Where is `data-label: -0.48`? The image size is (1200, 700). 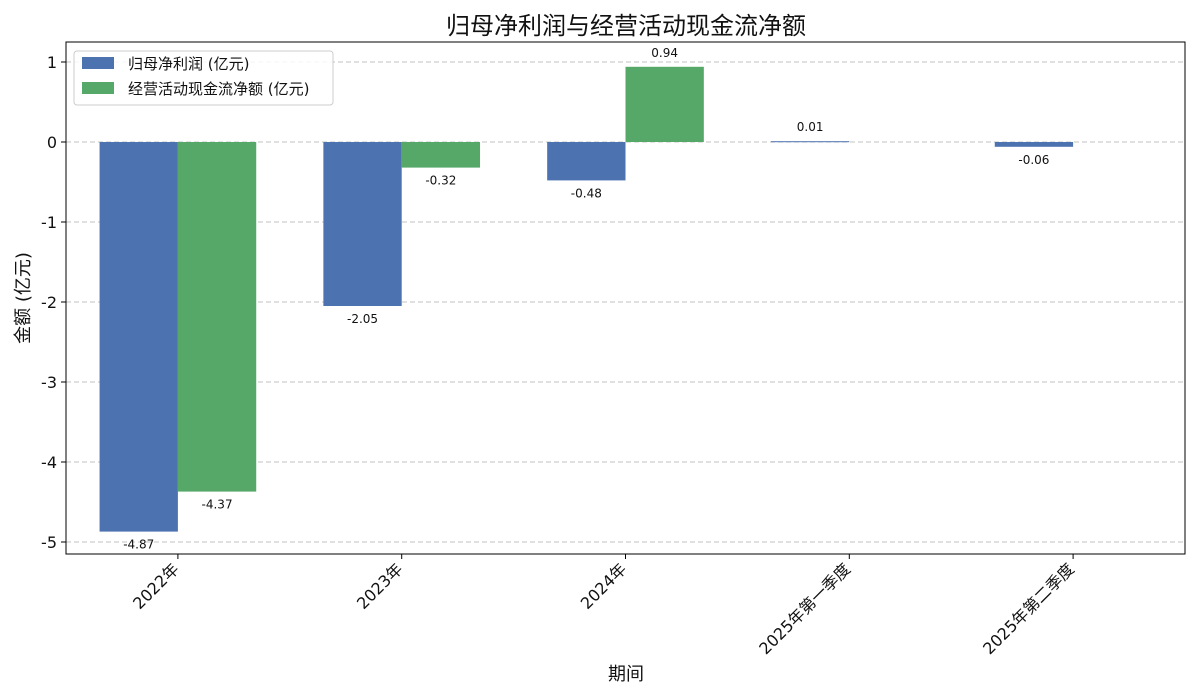
data-label: -0.48 is located at coordinates (586, 193).